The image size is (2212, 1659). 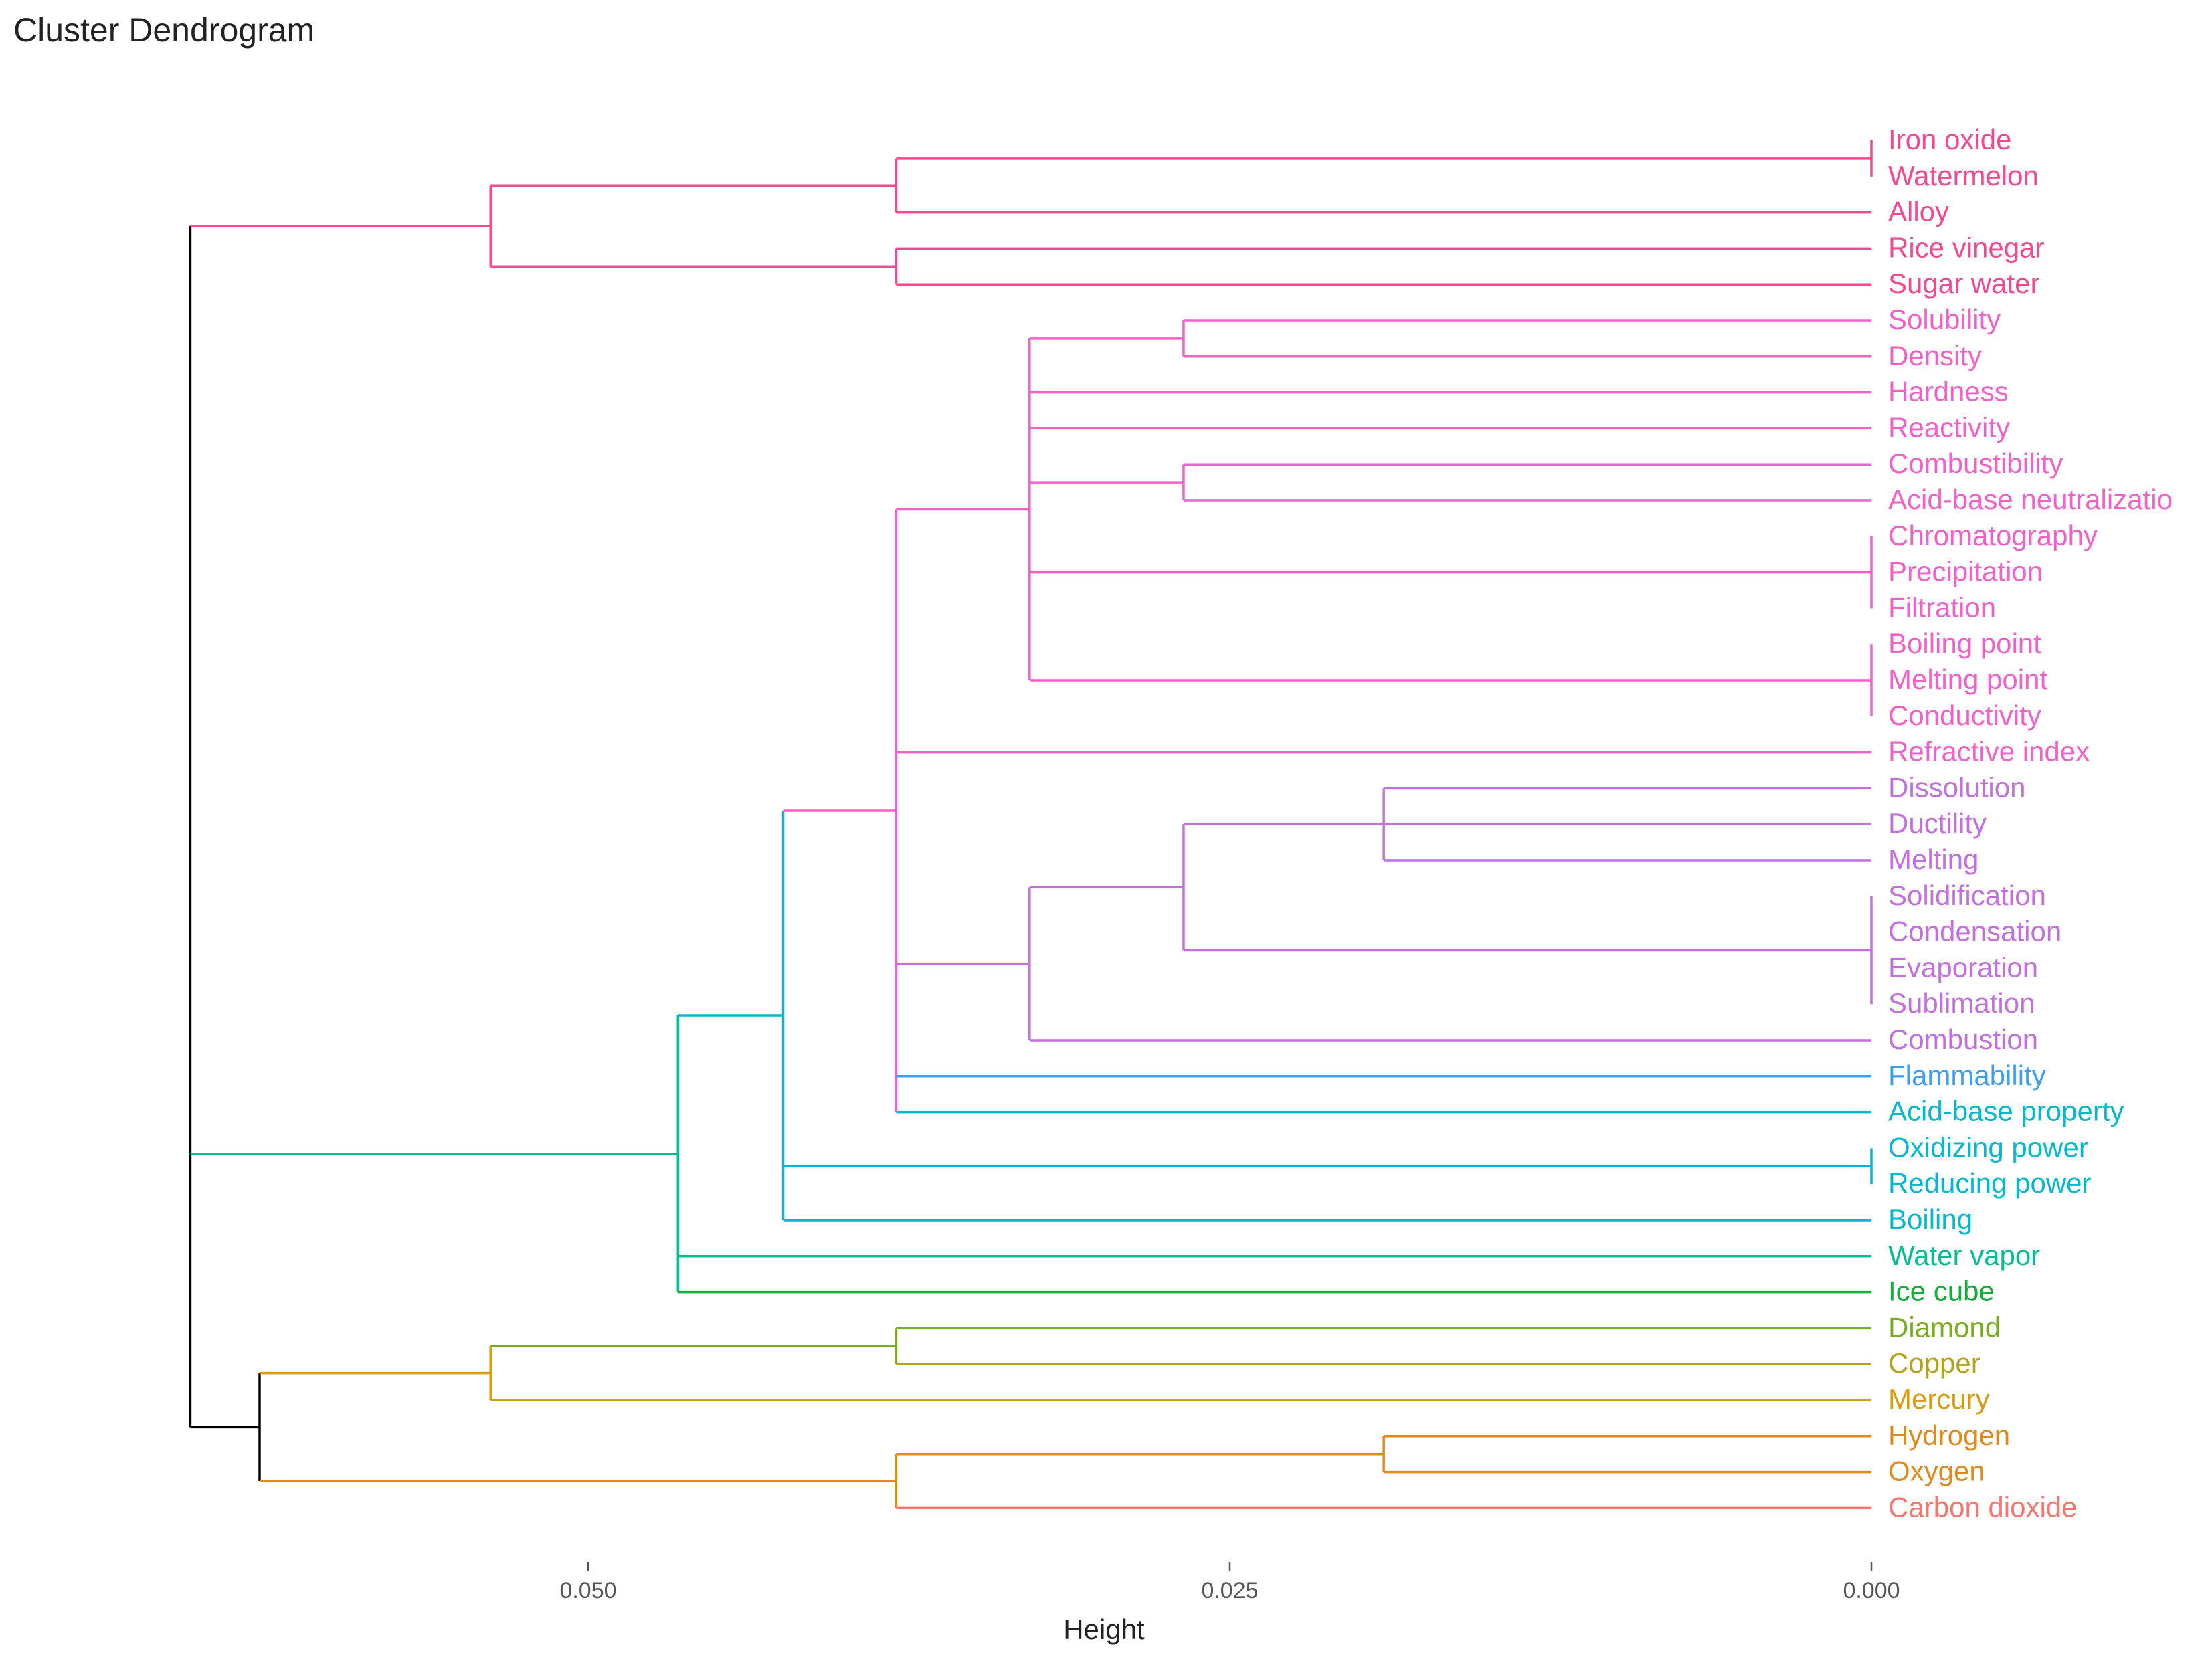 What do you see at coordinates (1967, 895) in the screenshot?
I see `leaf-label: Solidification` at bounding box center [1967, 895].